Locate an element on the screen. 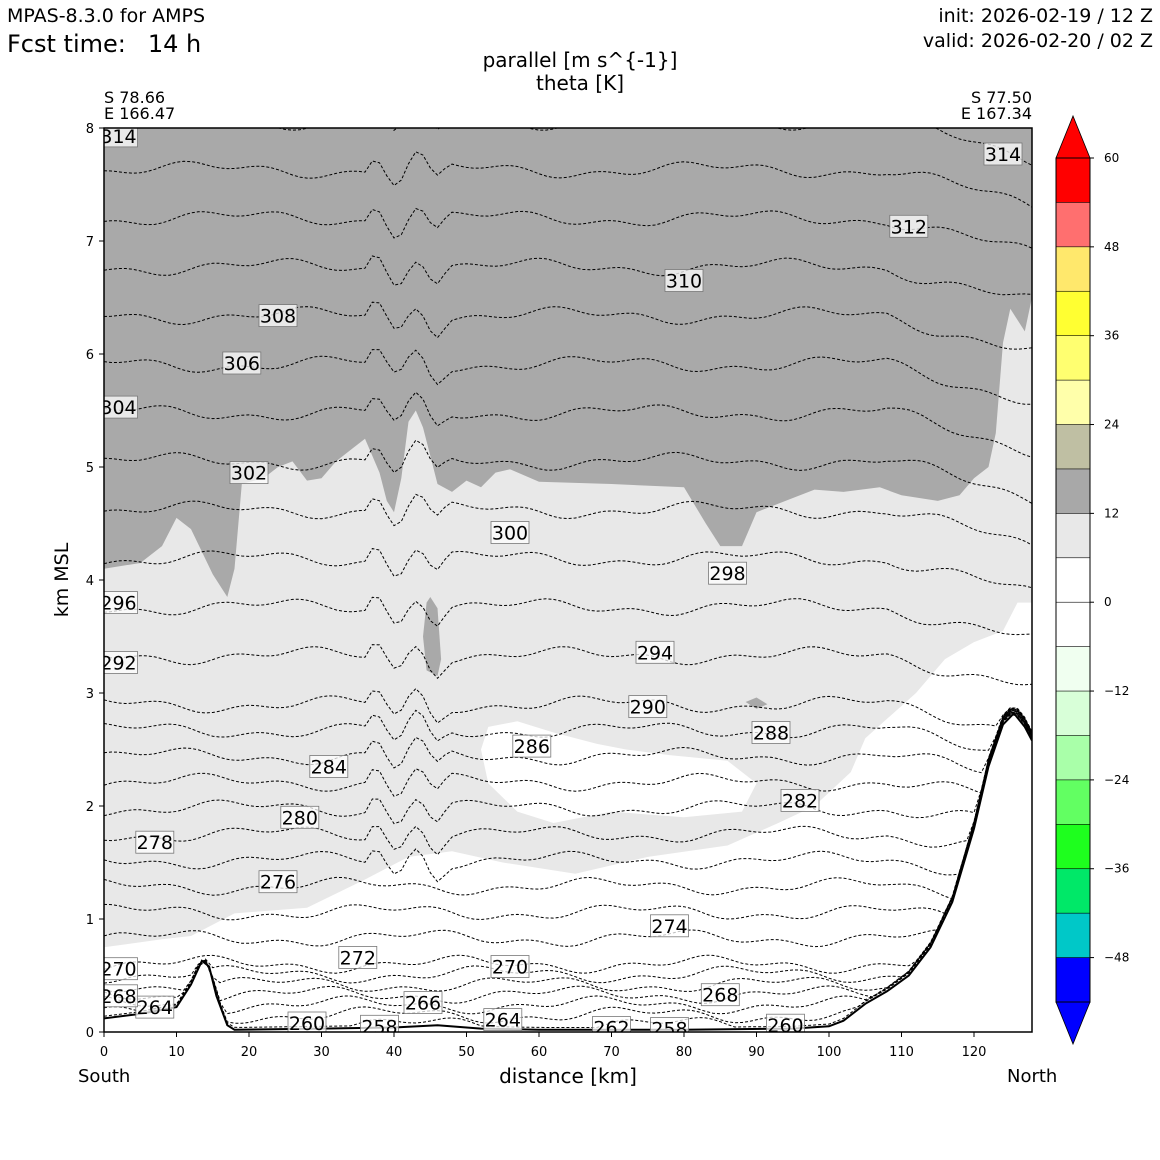 This screenshot has width=1160, height=1160. theta-label: 272 is located at coordinates (358, 957).